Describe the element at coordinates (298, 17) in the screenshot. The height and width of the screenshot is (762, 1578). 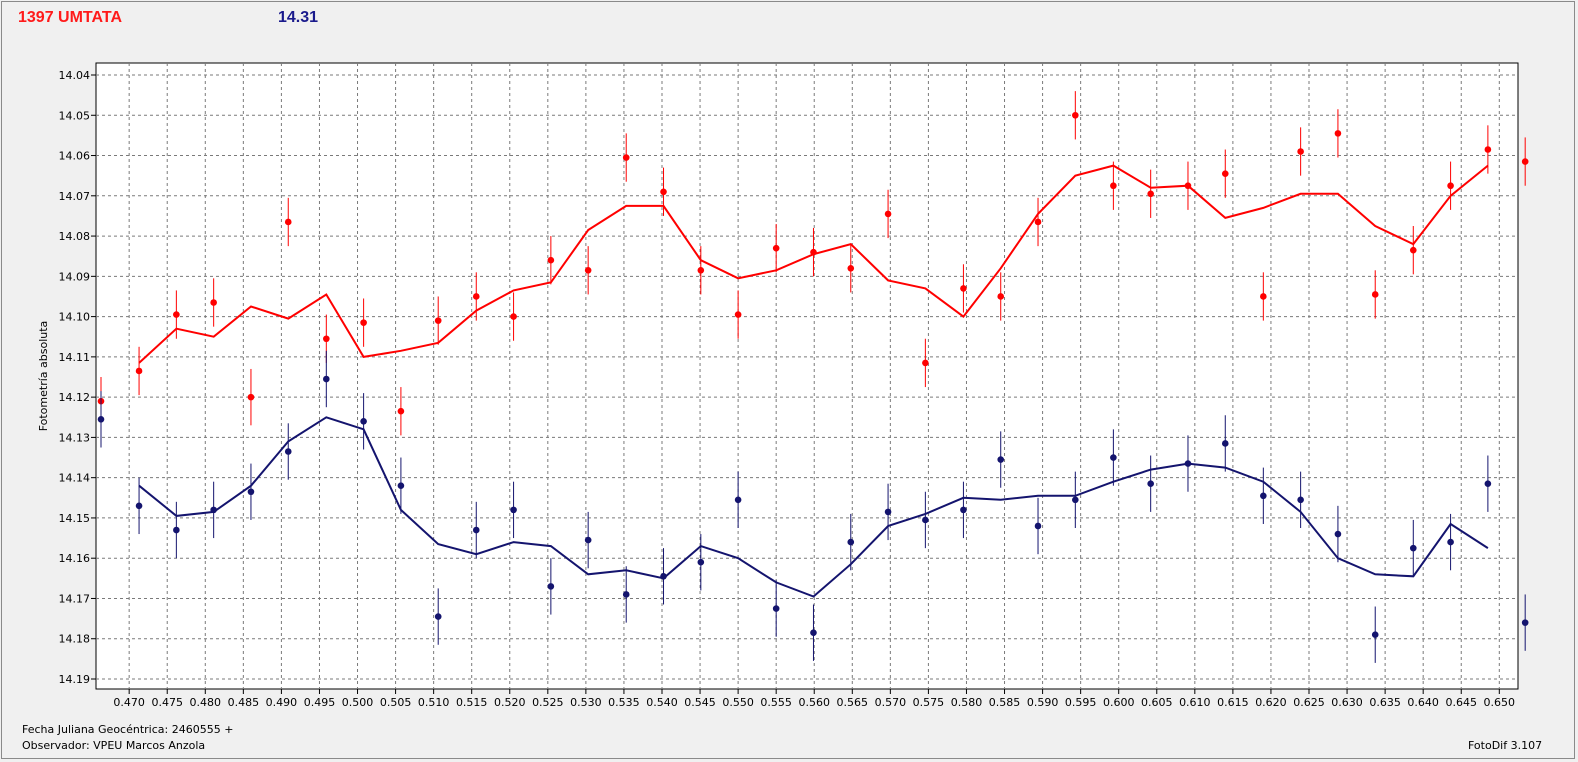
I see `magnitude-title: 14.31` at that location.